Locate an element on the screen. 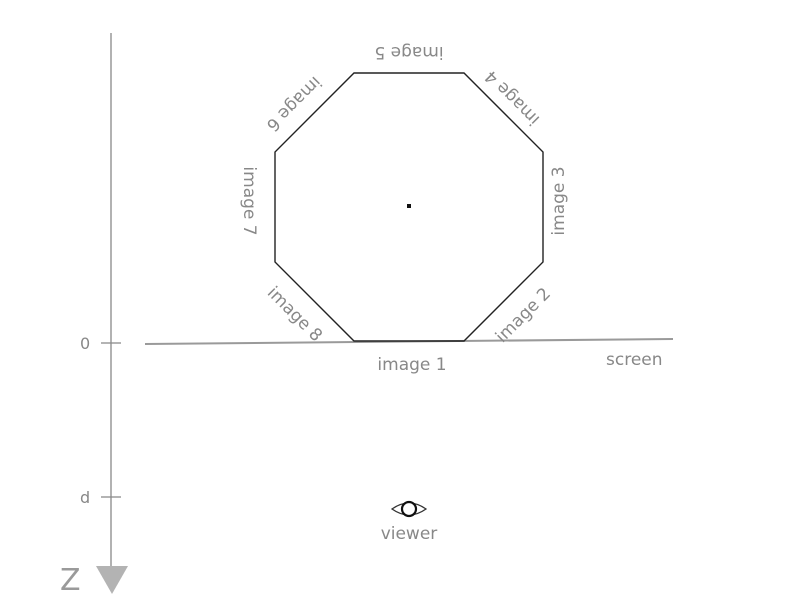 This screenshot has width=800, height=616. image-label-7: image 7 is located at coordinates (249, 200).